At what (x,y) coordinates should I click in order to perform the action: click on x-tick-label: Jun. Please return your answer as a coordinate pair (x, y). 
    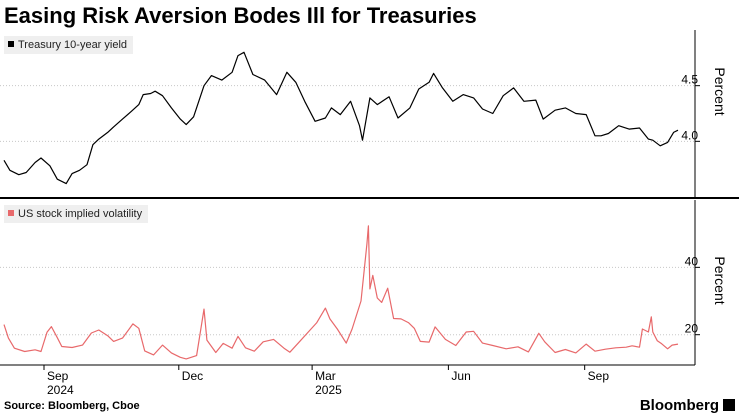
    Looking at the image, I should click on (460, 376).